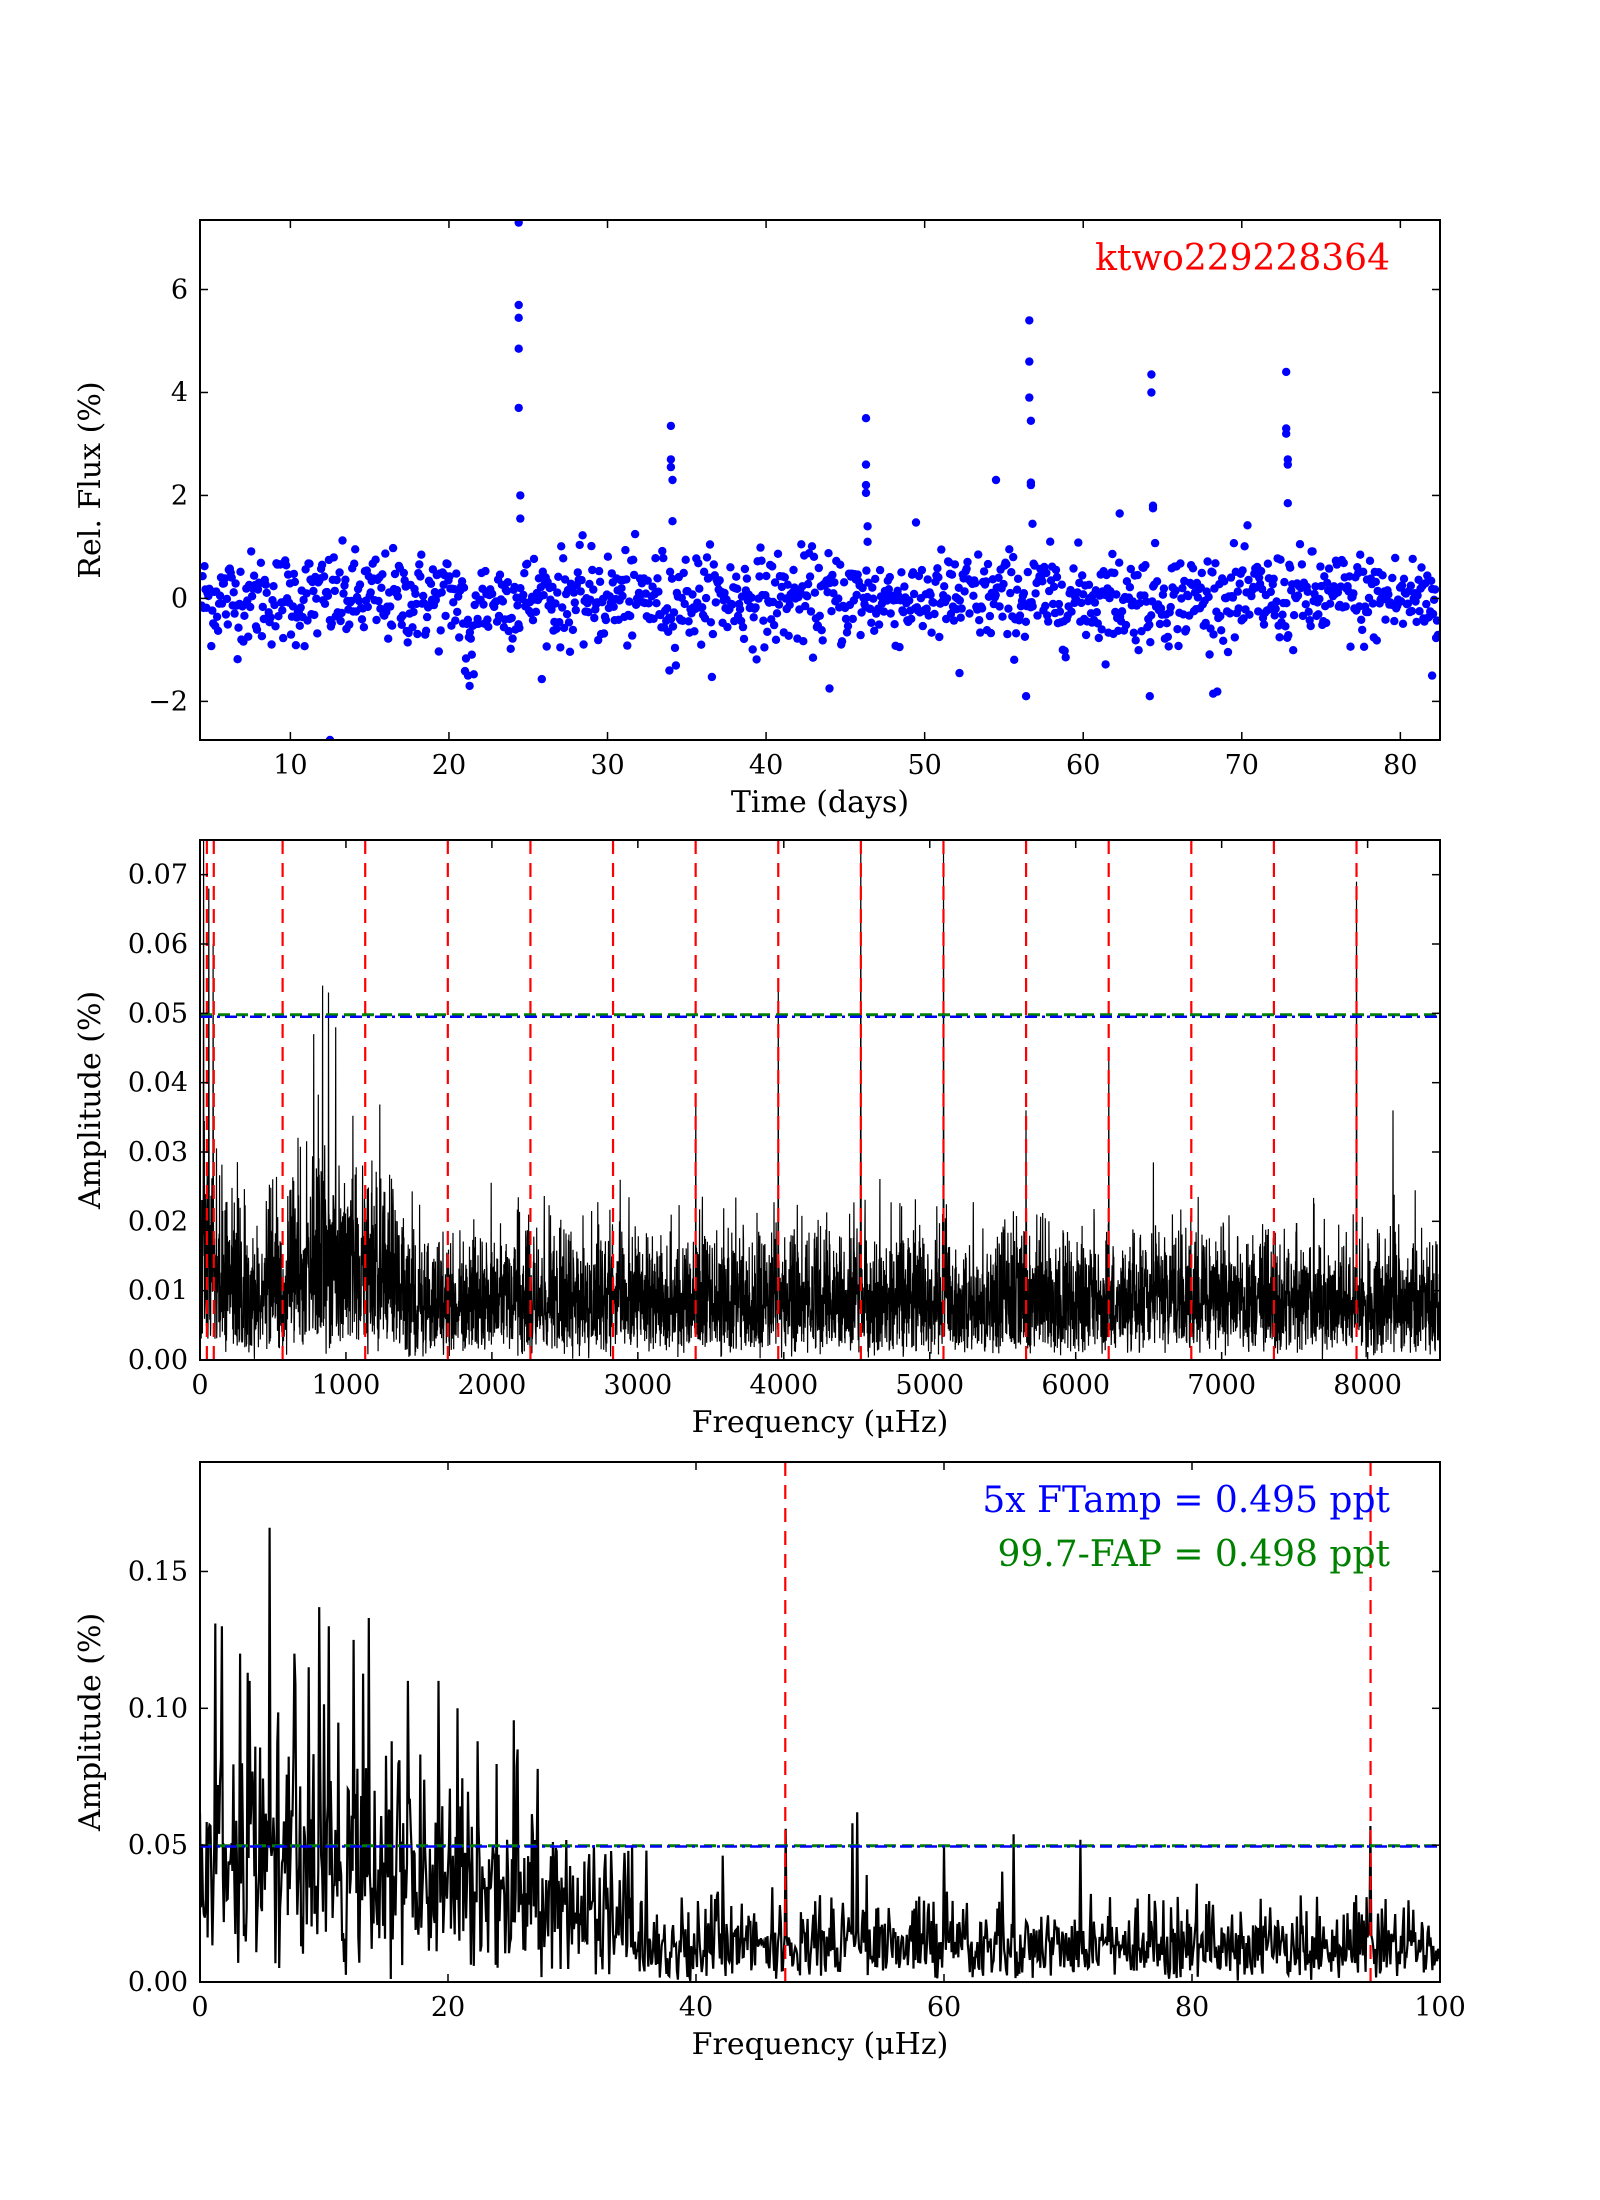 This screenshot has width=1600, height=2200. Describe the element at coordinates (158, 1571) in the screenshot. I see `y-tick-label: 0.15` at that location.